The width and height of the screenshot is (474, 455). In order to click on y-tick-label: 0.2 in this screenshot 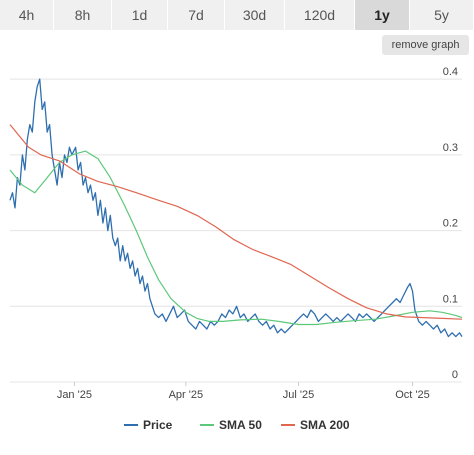, I will do `click(450, 224)`.